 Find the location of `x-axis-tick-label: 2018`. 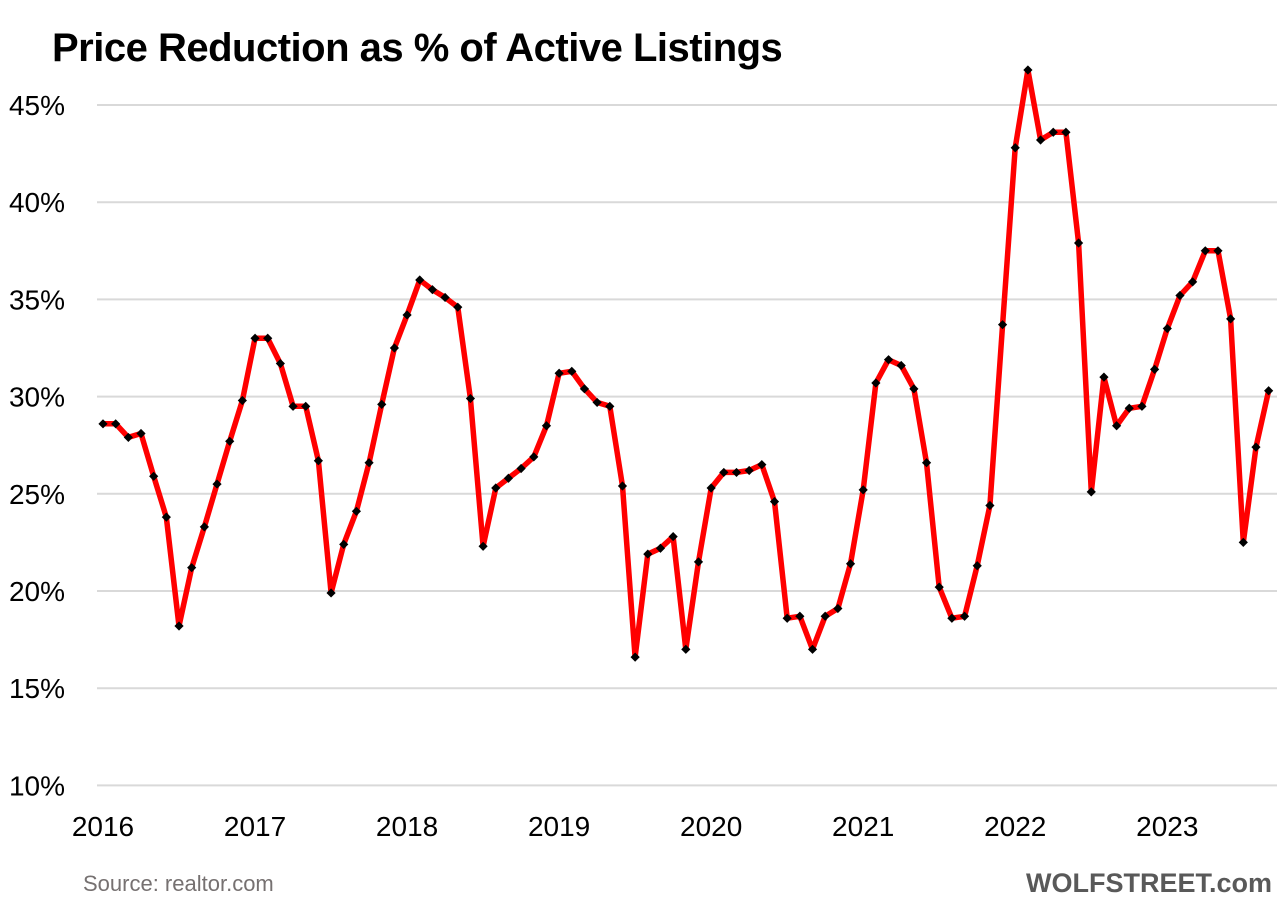

x-axis-tick-label: 2018 is located at coordinates (407, 826).